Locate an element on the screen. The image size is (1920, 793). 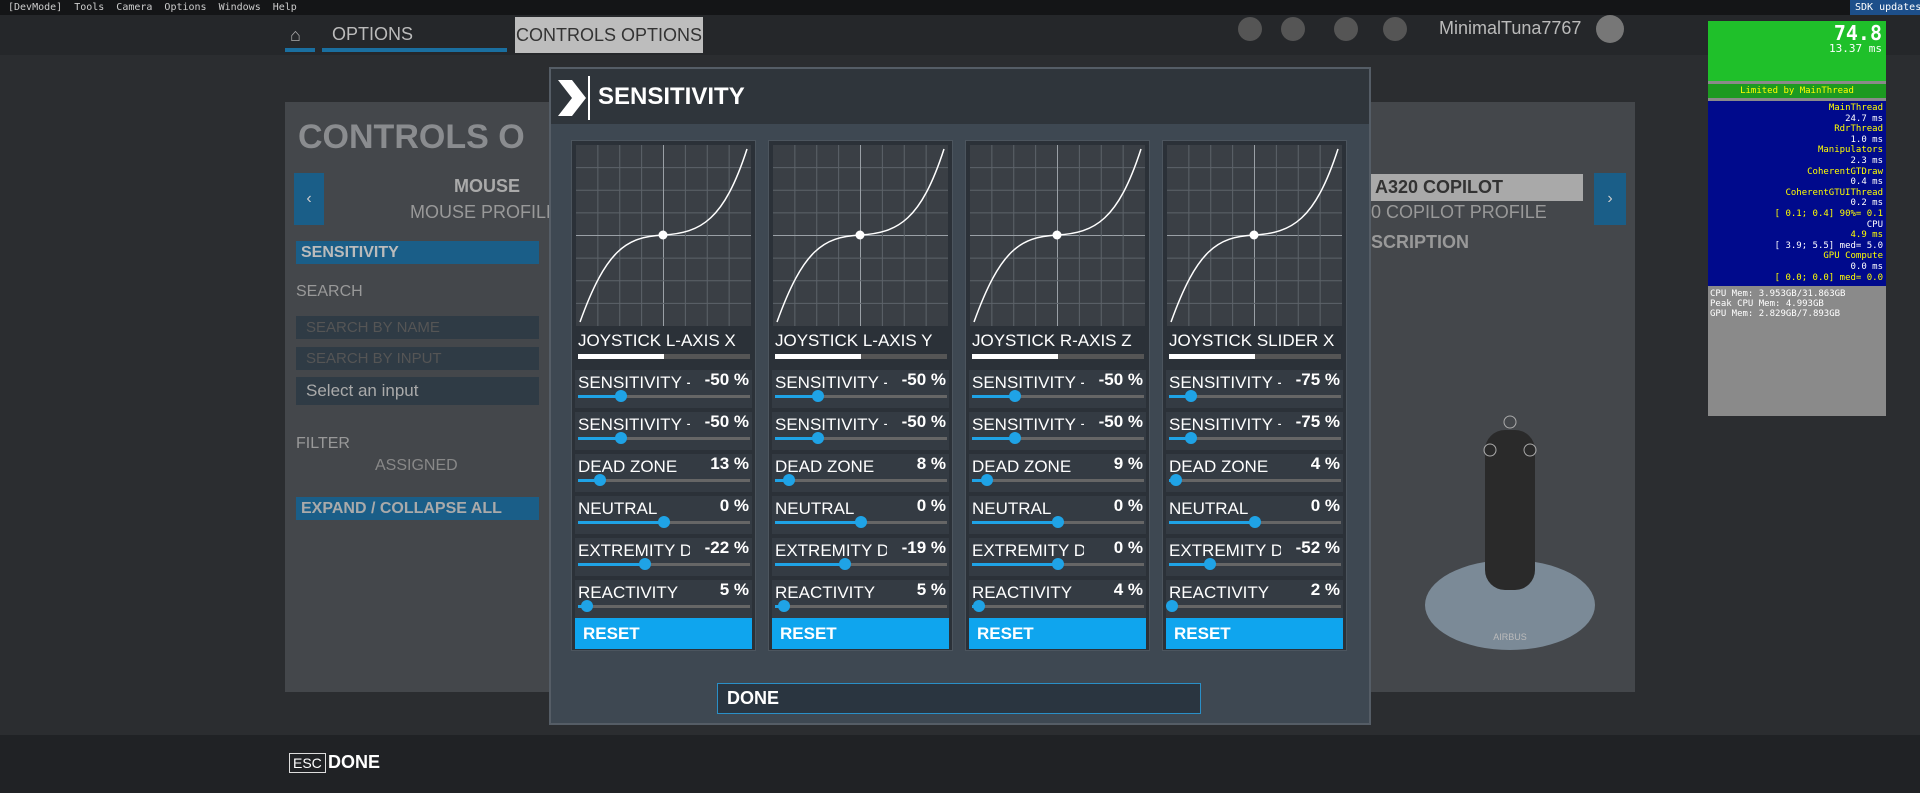
menu-item: Options is located at coordinates (185, 7).